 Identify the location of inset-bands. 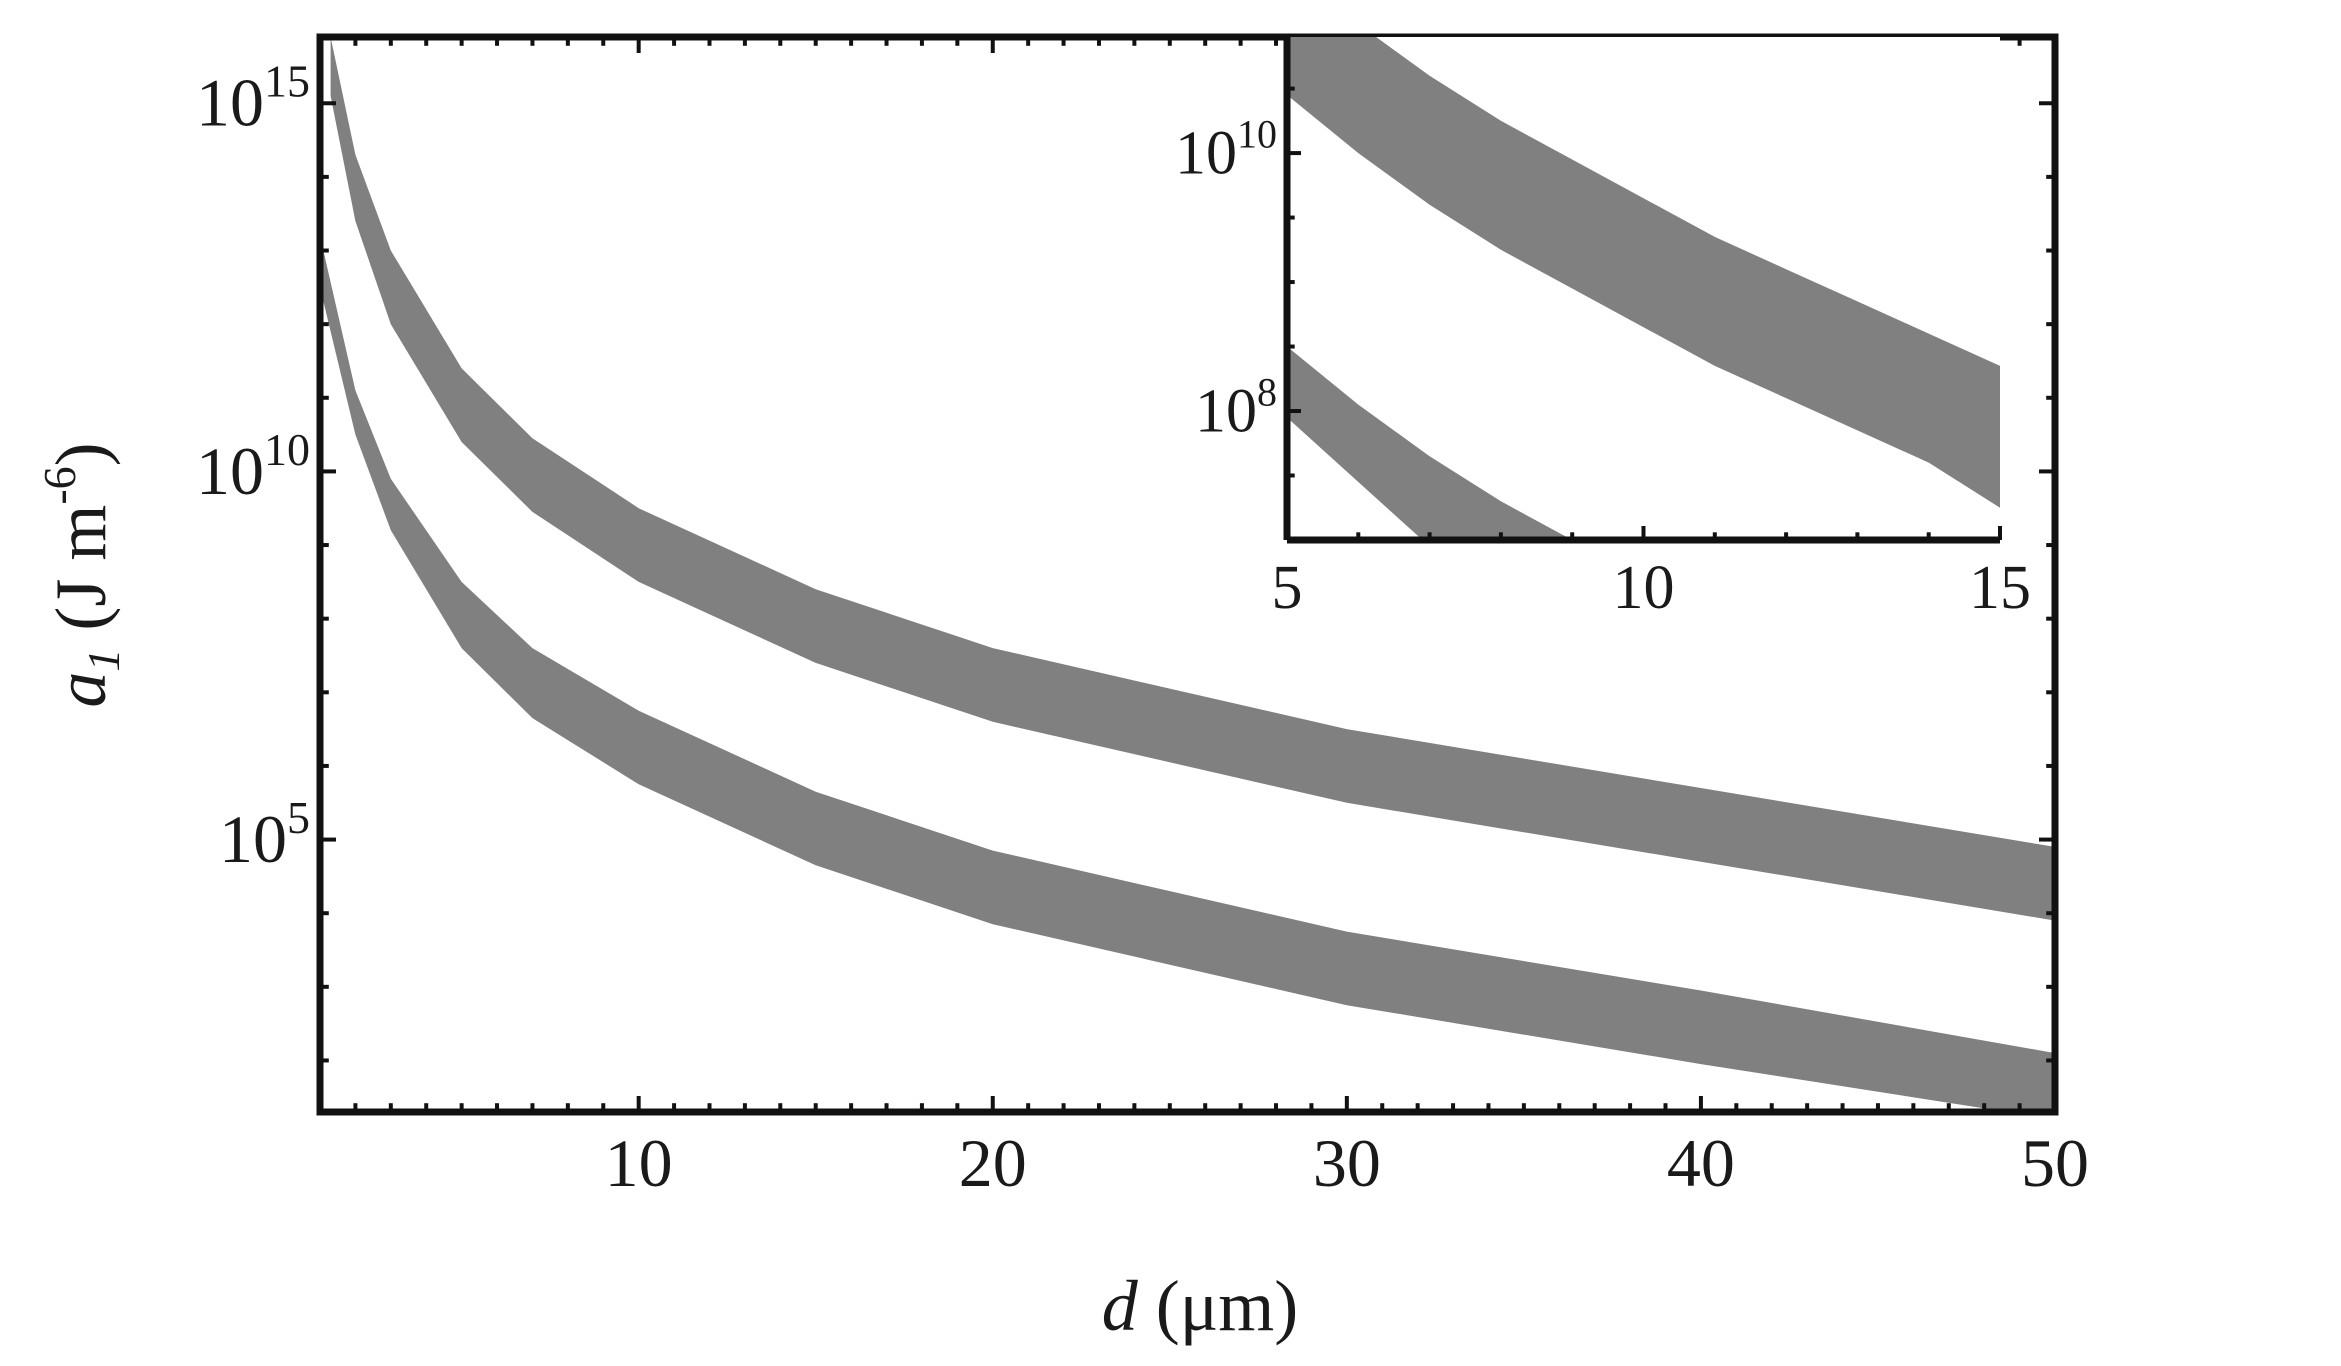
(1643, 288).